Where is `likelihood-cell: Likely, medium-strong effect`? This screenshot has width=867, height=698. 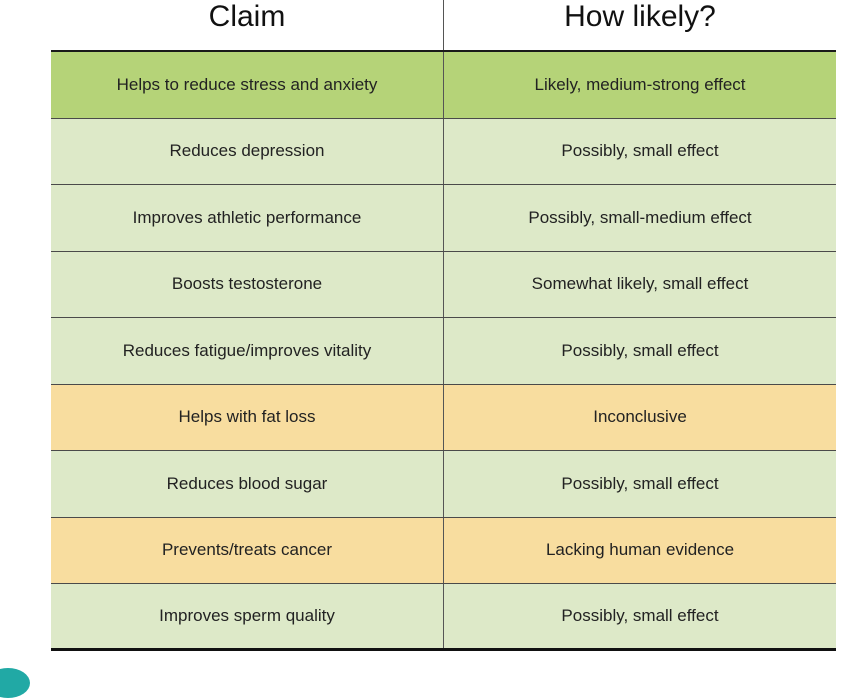
likelihood-cell: Likely, medium-strong effect is located at coordinates (640, 84).